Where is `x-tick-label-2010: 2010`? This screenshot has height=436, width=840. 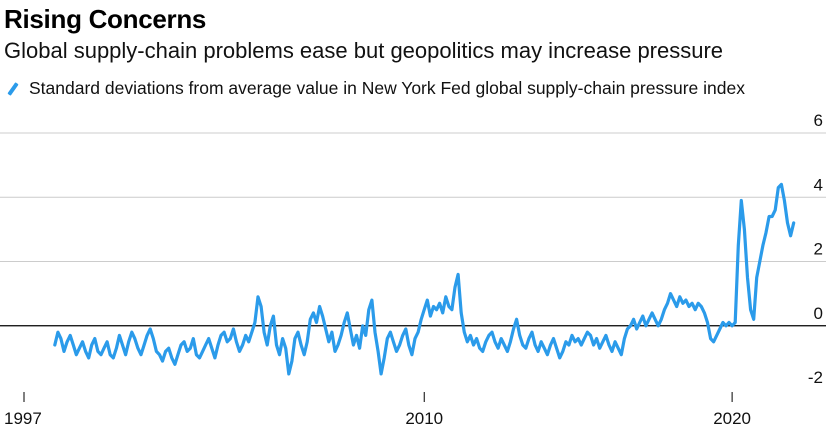
x-tick-label-2010: 2010 is located at coordinates (424, 418).